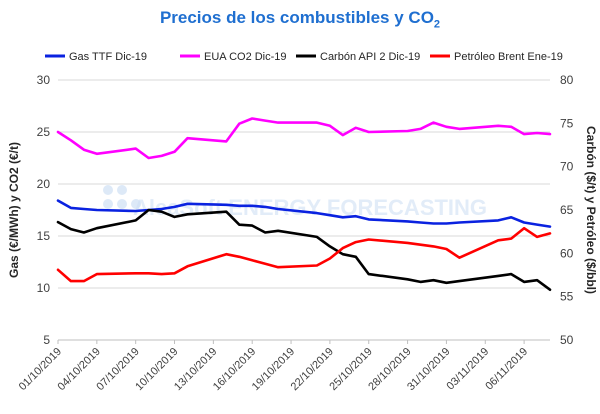  I want to click on y-left-tick-label: 5, so click(46, 340).